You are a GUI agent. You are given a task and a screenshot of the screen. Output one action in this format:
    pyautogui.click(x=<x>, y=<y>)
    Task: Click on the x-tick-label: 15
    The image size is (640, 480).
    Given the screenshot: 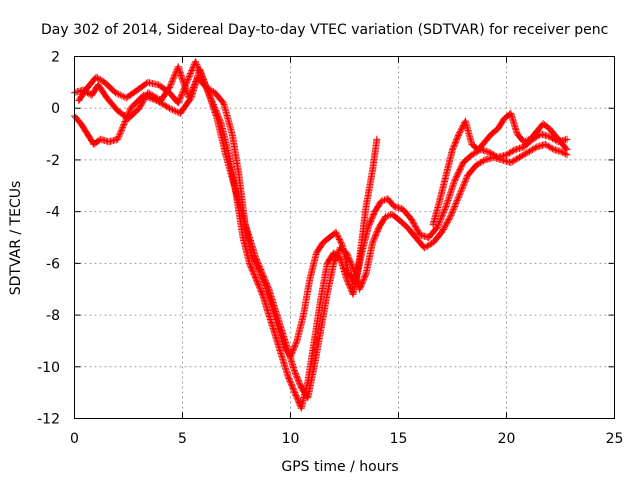 What is the action you would take?
    pyautogui.click(x=399, y=439)
    